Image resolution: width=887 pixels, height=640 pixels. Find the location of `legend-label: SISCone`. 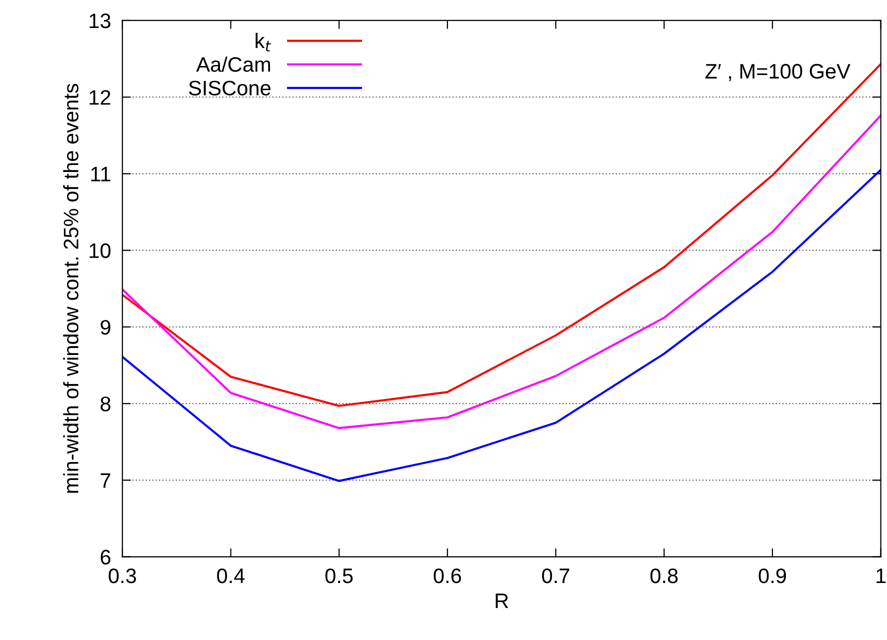

legend-label: SISCone is located at coordinates (229, 88).